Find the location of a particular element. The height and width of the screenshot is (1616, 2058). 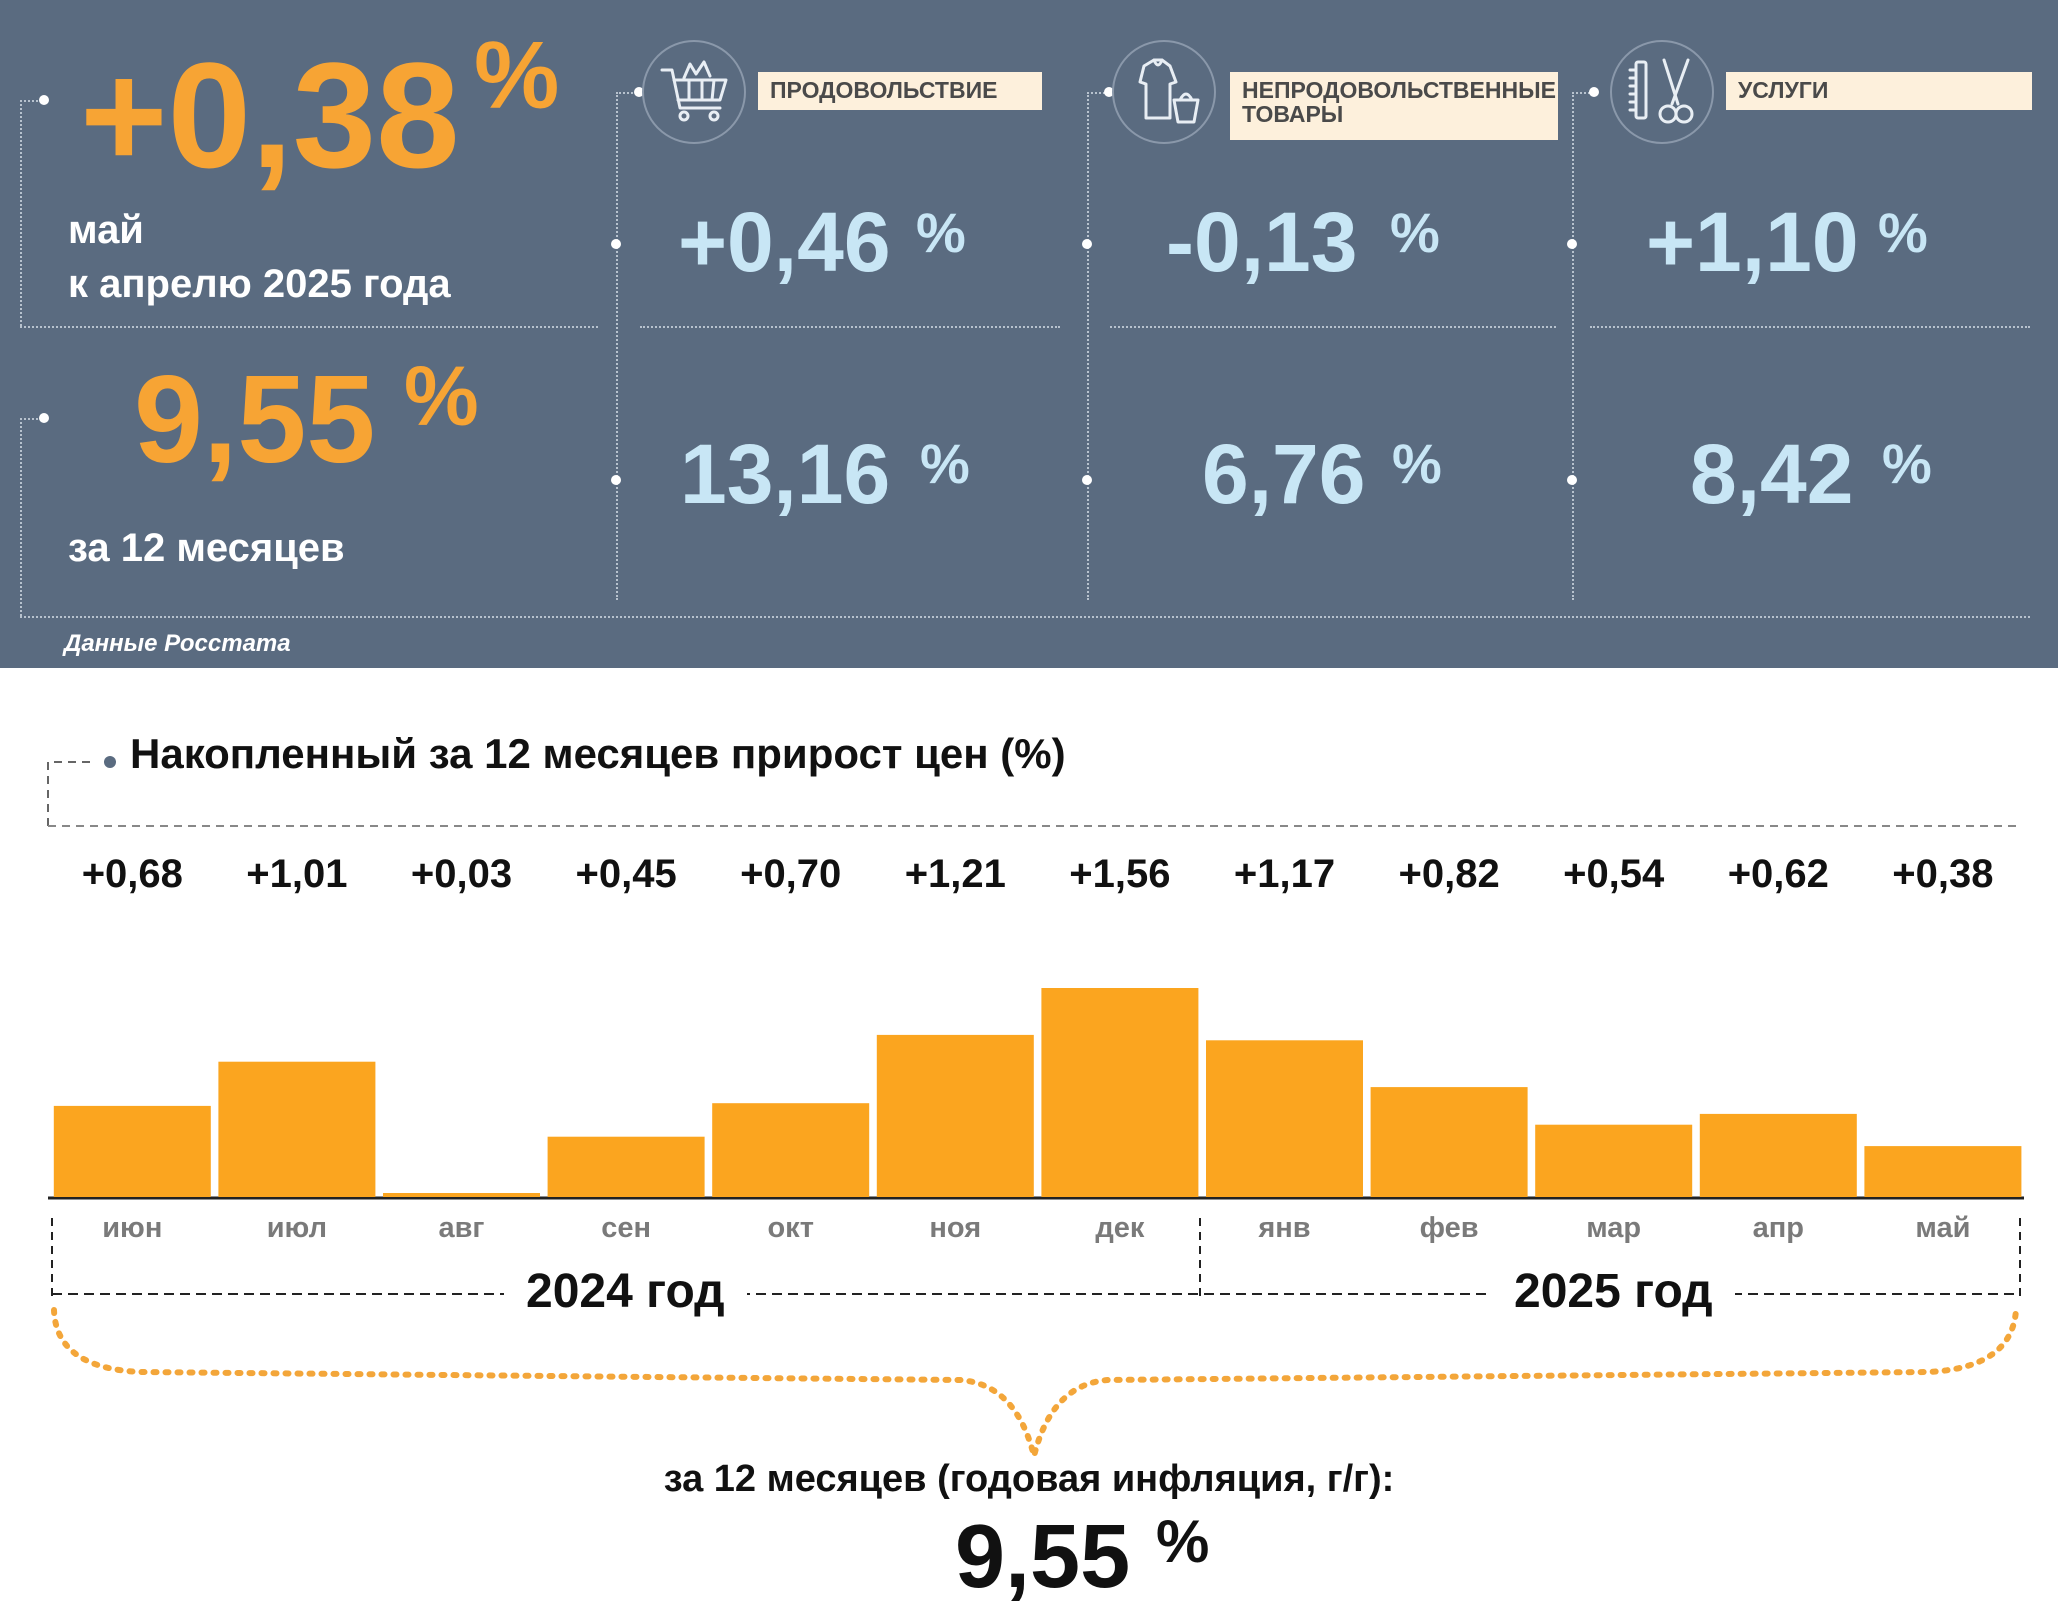

bar-ноя is located at coordinates (955, 1115).